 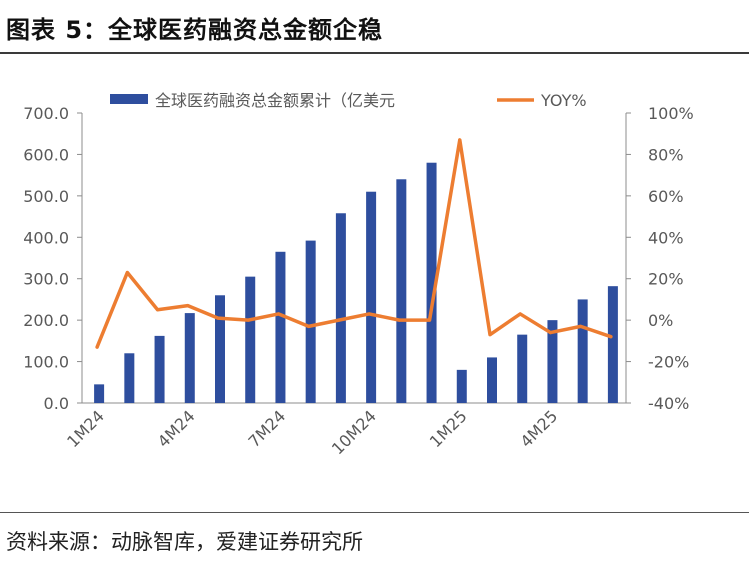 I want to click on bar-5M25, so click(x=582, y=351).